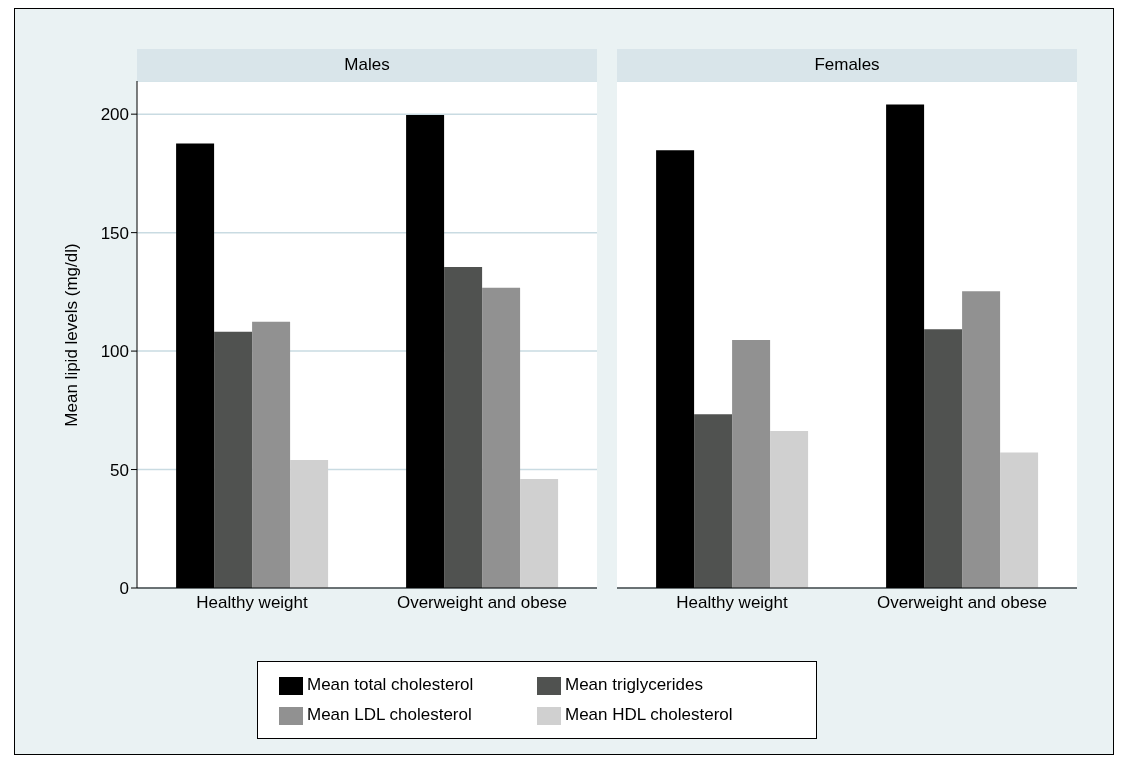  What do you see at coordinates (114, 233) in the screenshot?
I see `y-tick-label: 150` at bounding box center [114, 233].